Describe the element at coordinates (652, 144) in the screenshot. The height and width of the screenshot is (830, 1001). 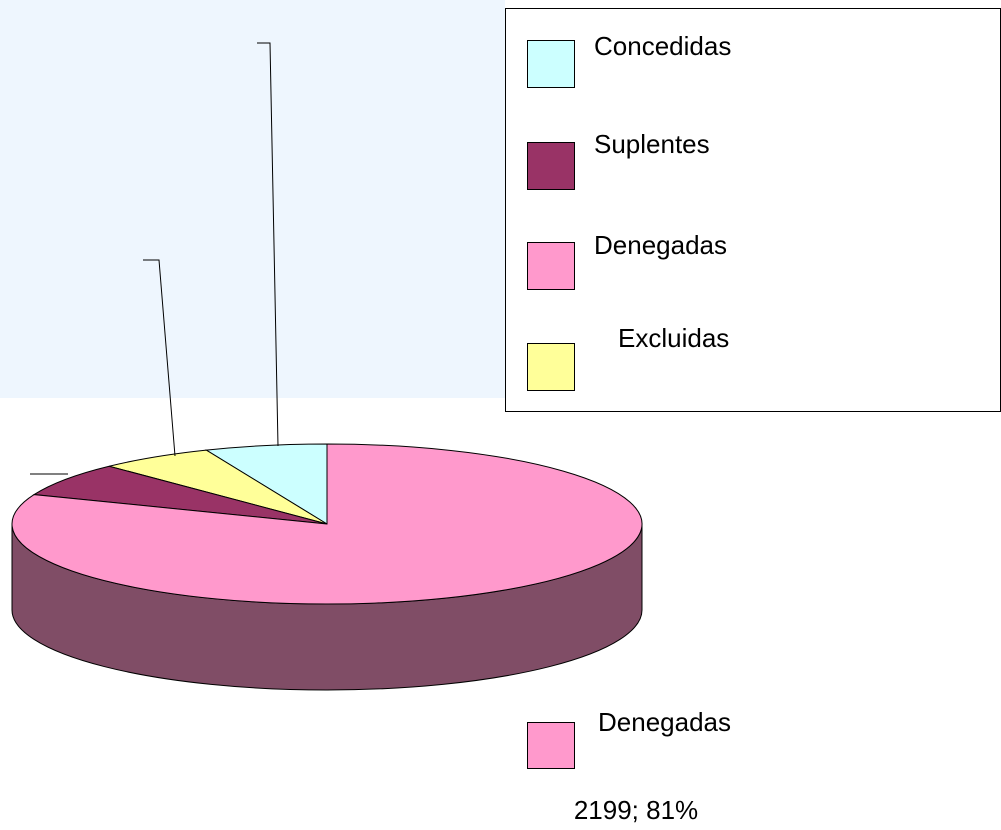
I see `legend-label: Suplentes` at that location.